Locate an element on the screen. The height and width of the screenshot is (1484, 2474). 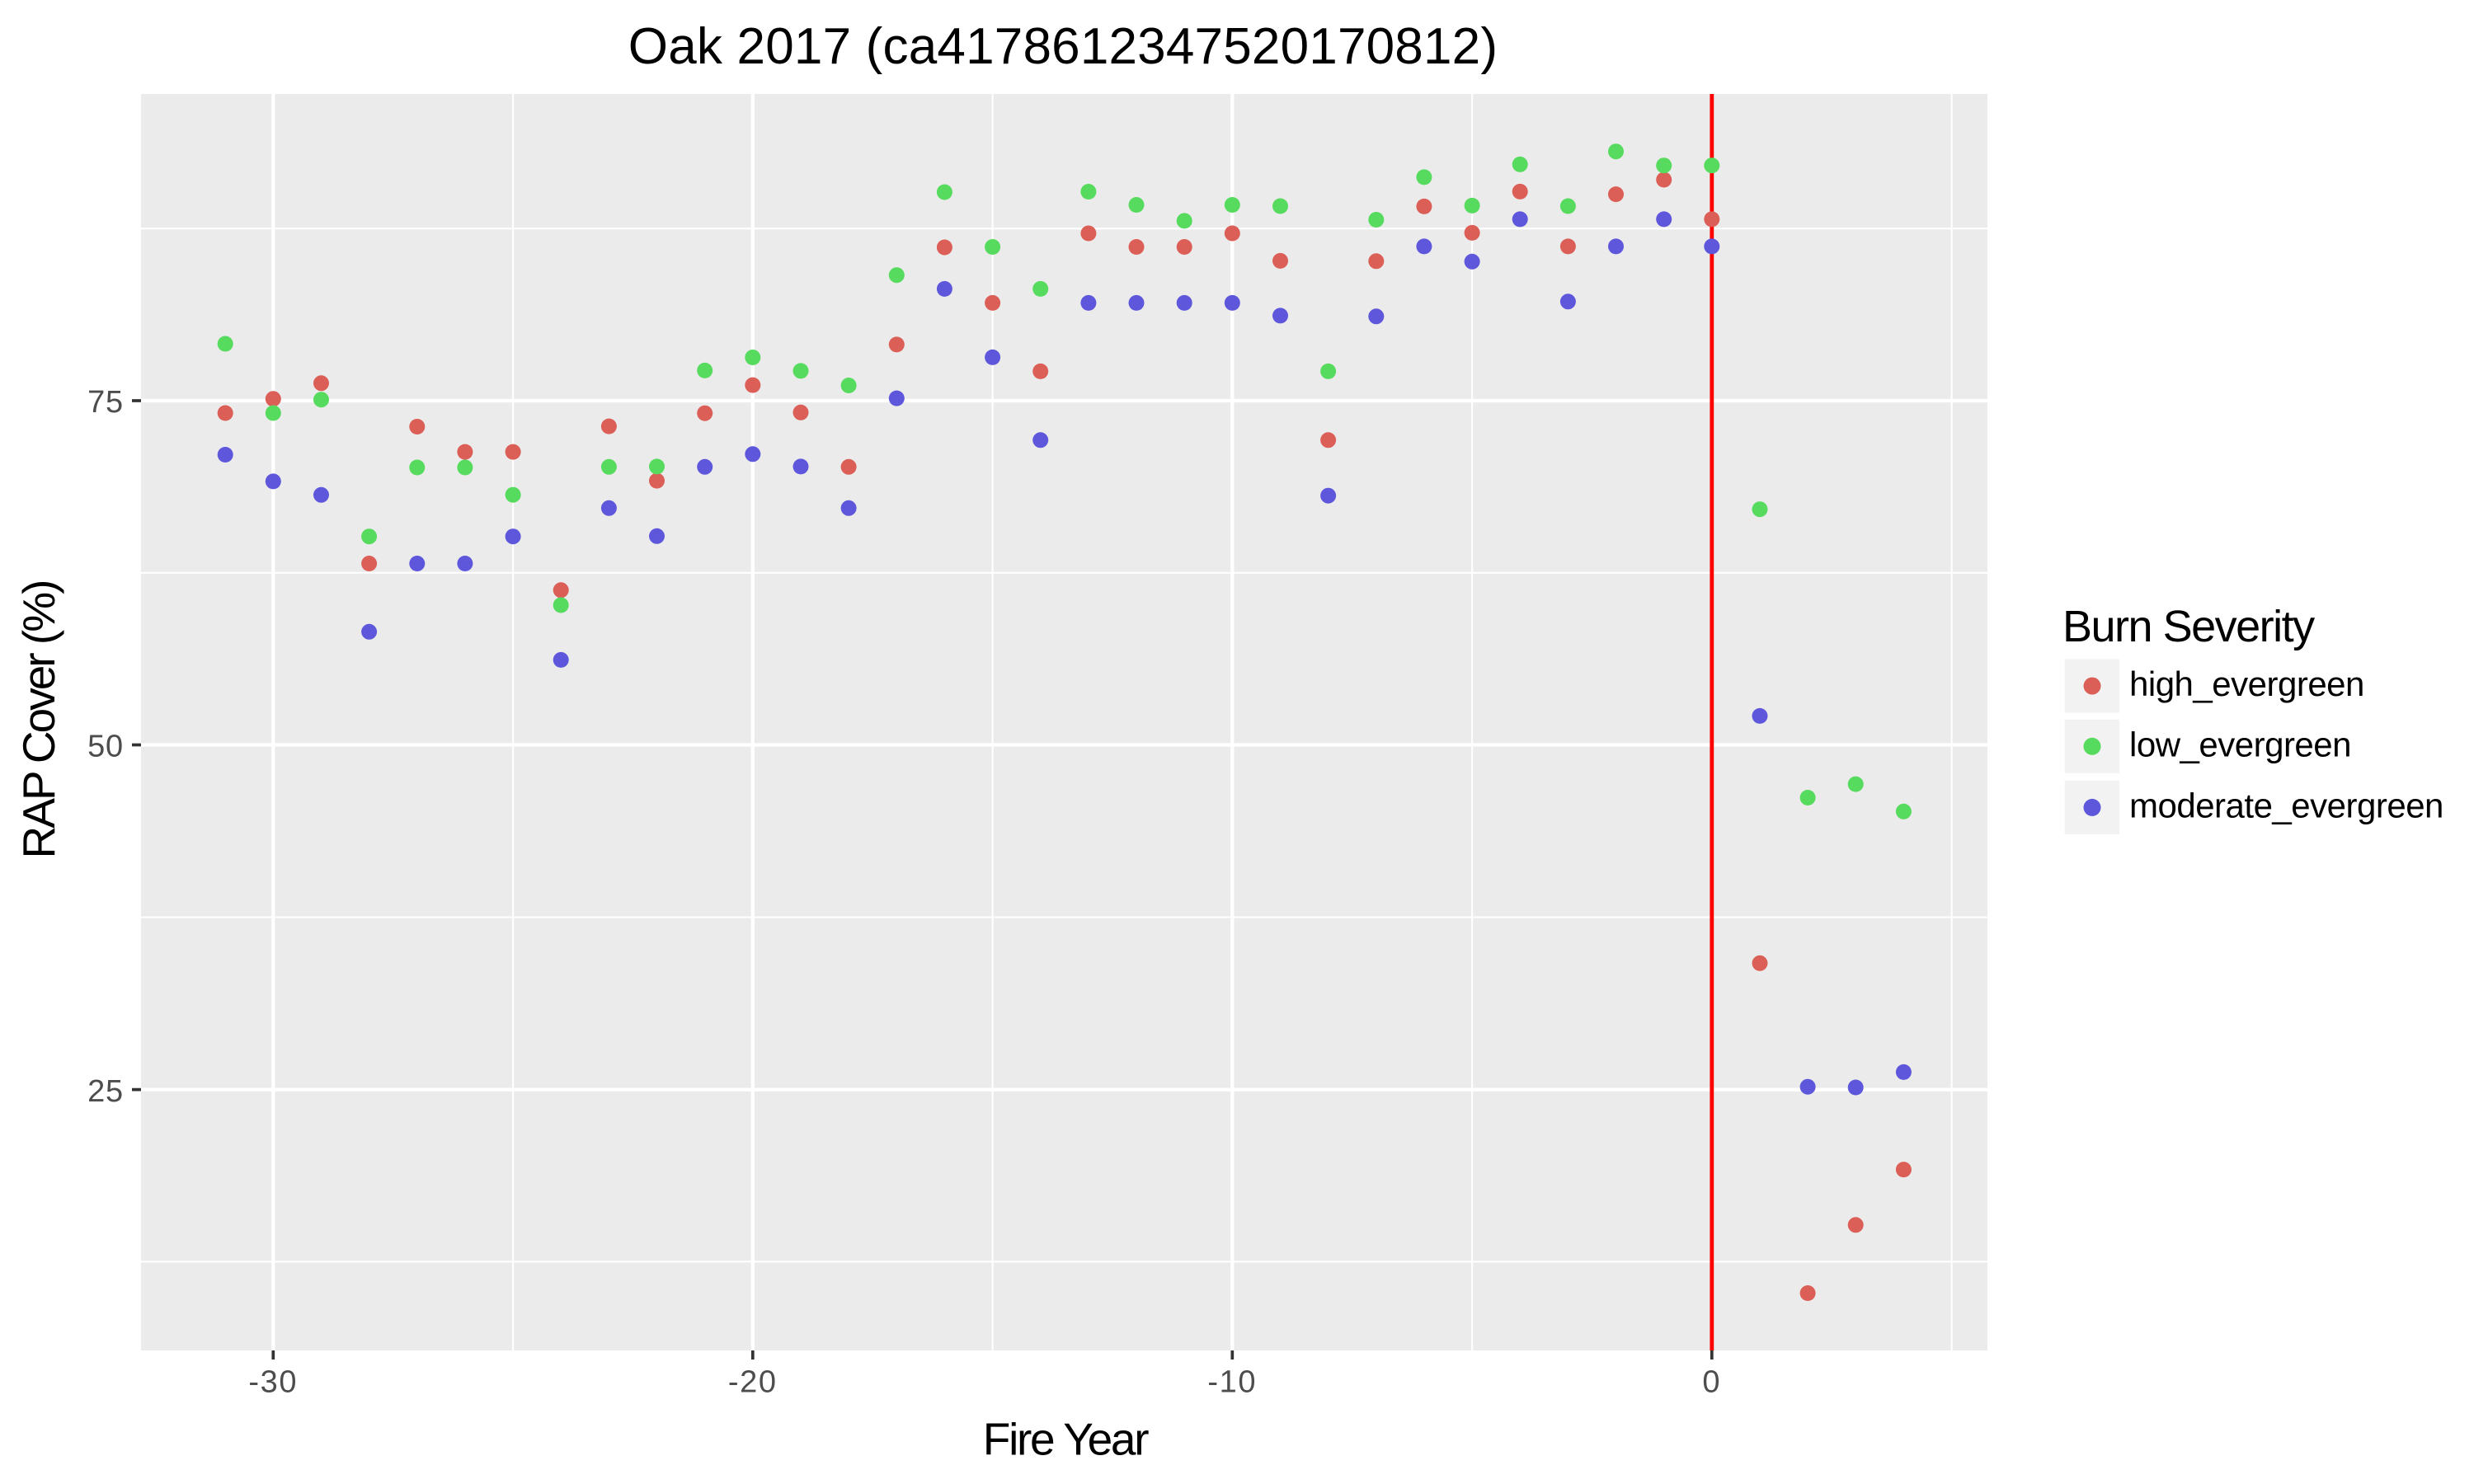
svg-text:Oak 2017 (ca417861234752017081: Oak 2017 (ca4178612347520170812) is located at coordinates (1063, 46).